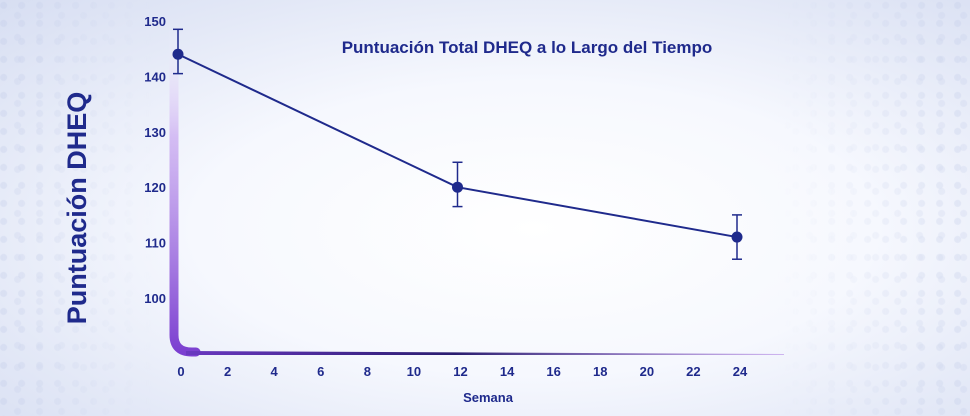  Describe the element at coordinates (367, 371) in the screenshot. I see `x-tick-label: 8` at that location.